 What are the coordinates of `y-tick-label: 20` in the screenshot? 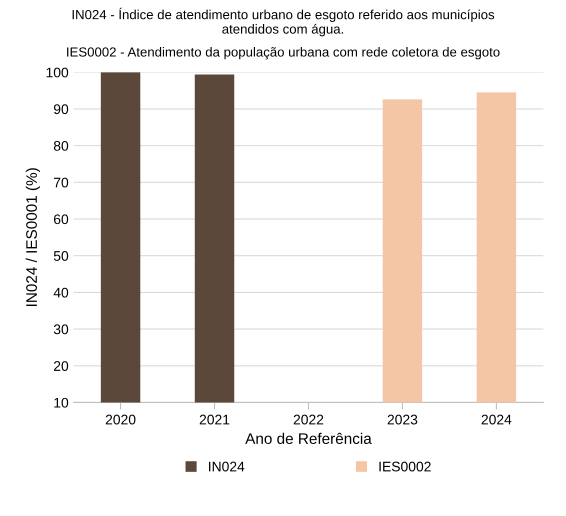 It's located at (61, 366).